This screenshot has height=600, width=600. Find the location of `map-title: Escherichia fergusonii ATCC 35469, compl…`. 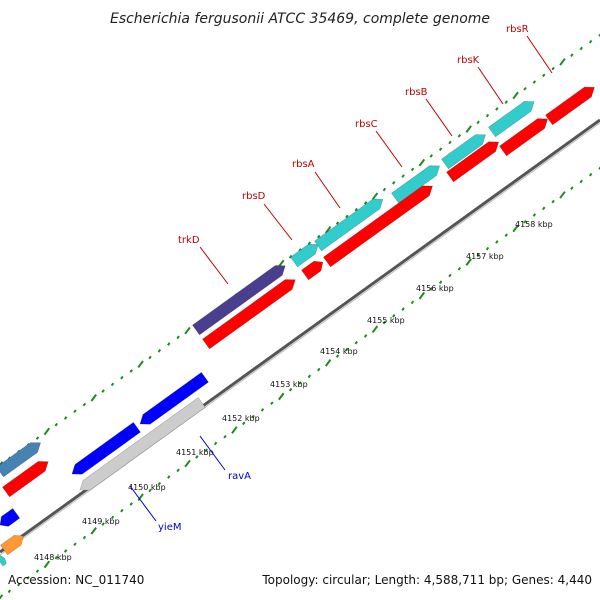

map-title: Escherichia fergusonii ATCC 35469, compl… is located at coordinates (300, 19).